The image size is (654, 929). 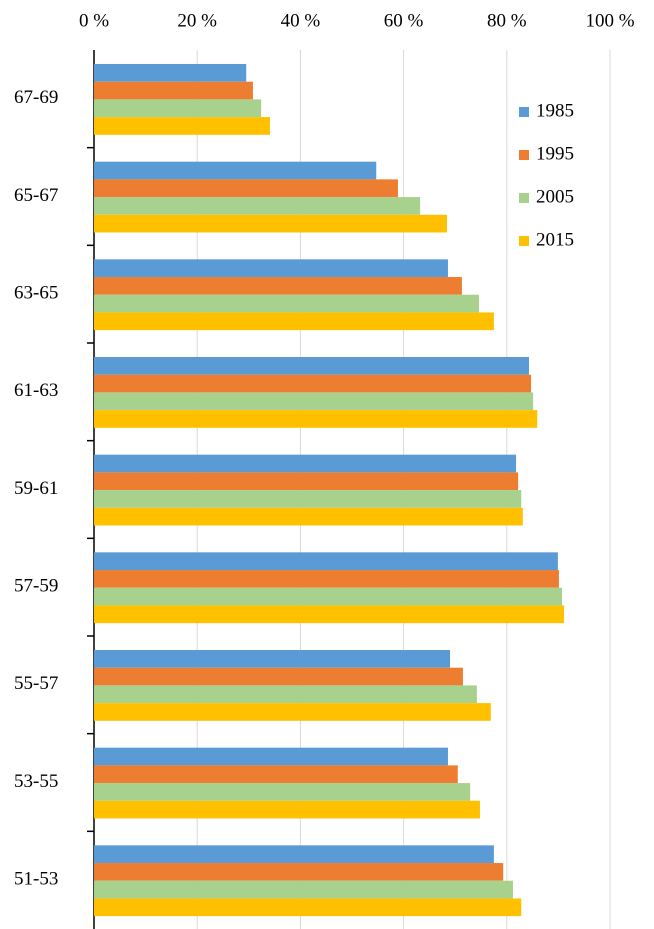 I want to click on y-tick-label: 53-55, so click(x=36, y=781).